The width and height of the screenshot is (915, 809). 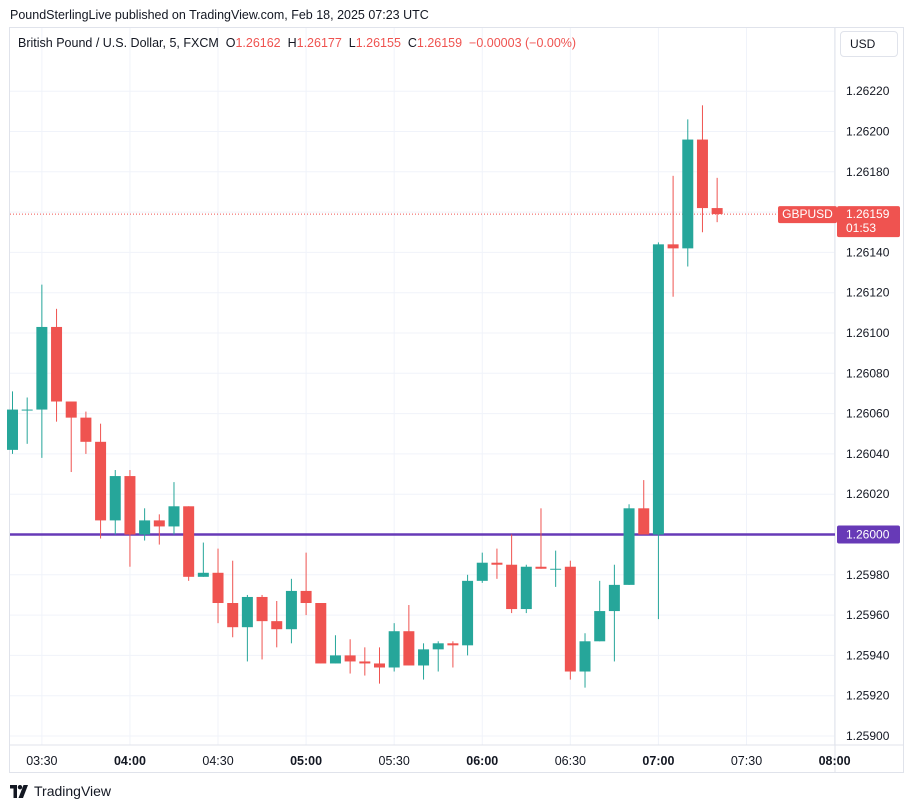 I want to click on x-tick-label: 06:00, so click(x=482, y=761).